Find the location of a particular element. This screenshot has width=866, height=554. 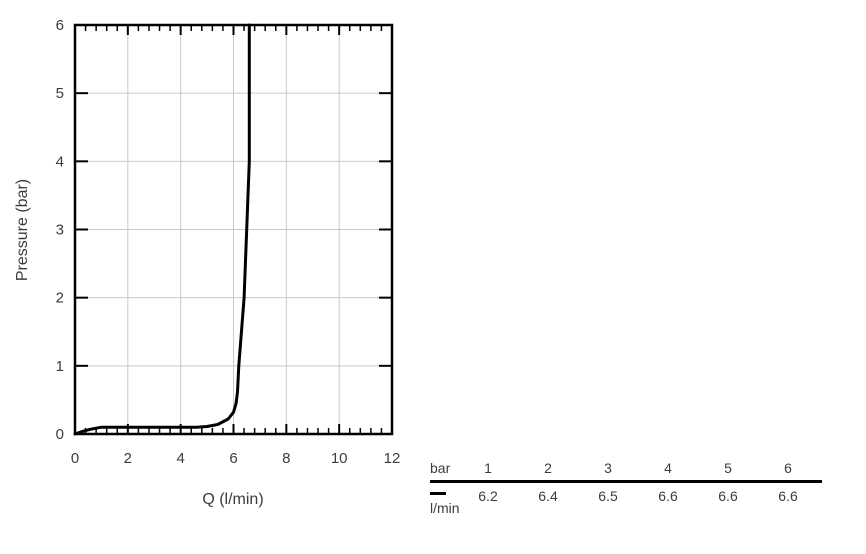

x-tick-label: 4 is located at coordinates (180, 458).